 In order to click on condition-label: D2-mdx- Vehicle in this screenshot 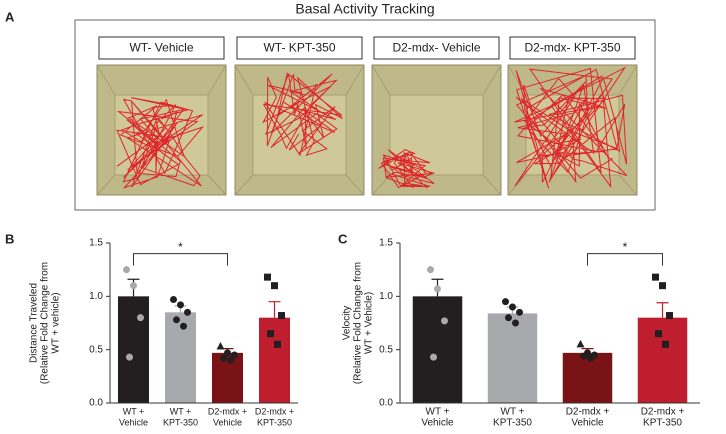, I will do `click(436, 48)`.